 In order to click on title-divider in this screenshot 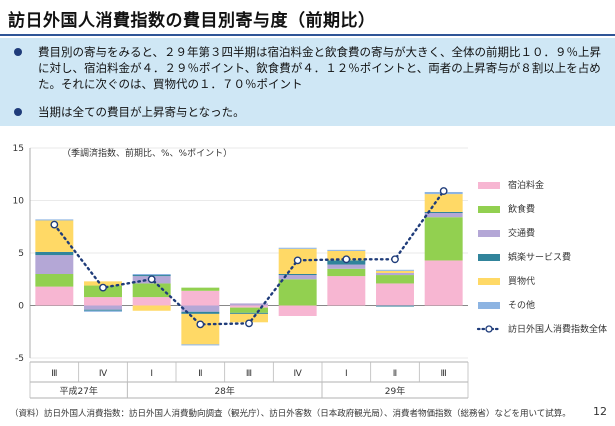, I will do `click(307, 35)`.